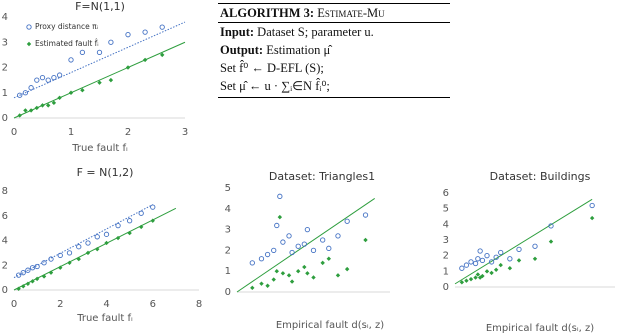 The height and width of the screenshot is (336, 640). Describe the element at coordinates (14, 132) in the screenshot. I see `x-tick-label: 0` at that location.